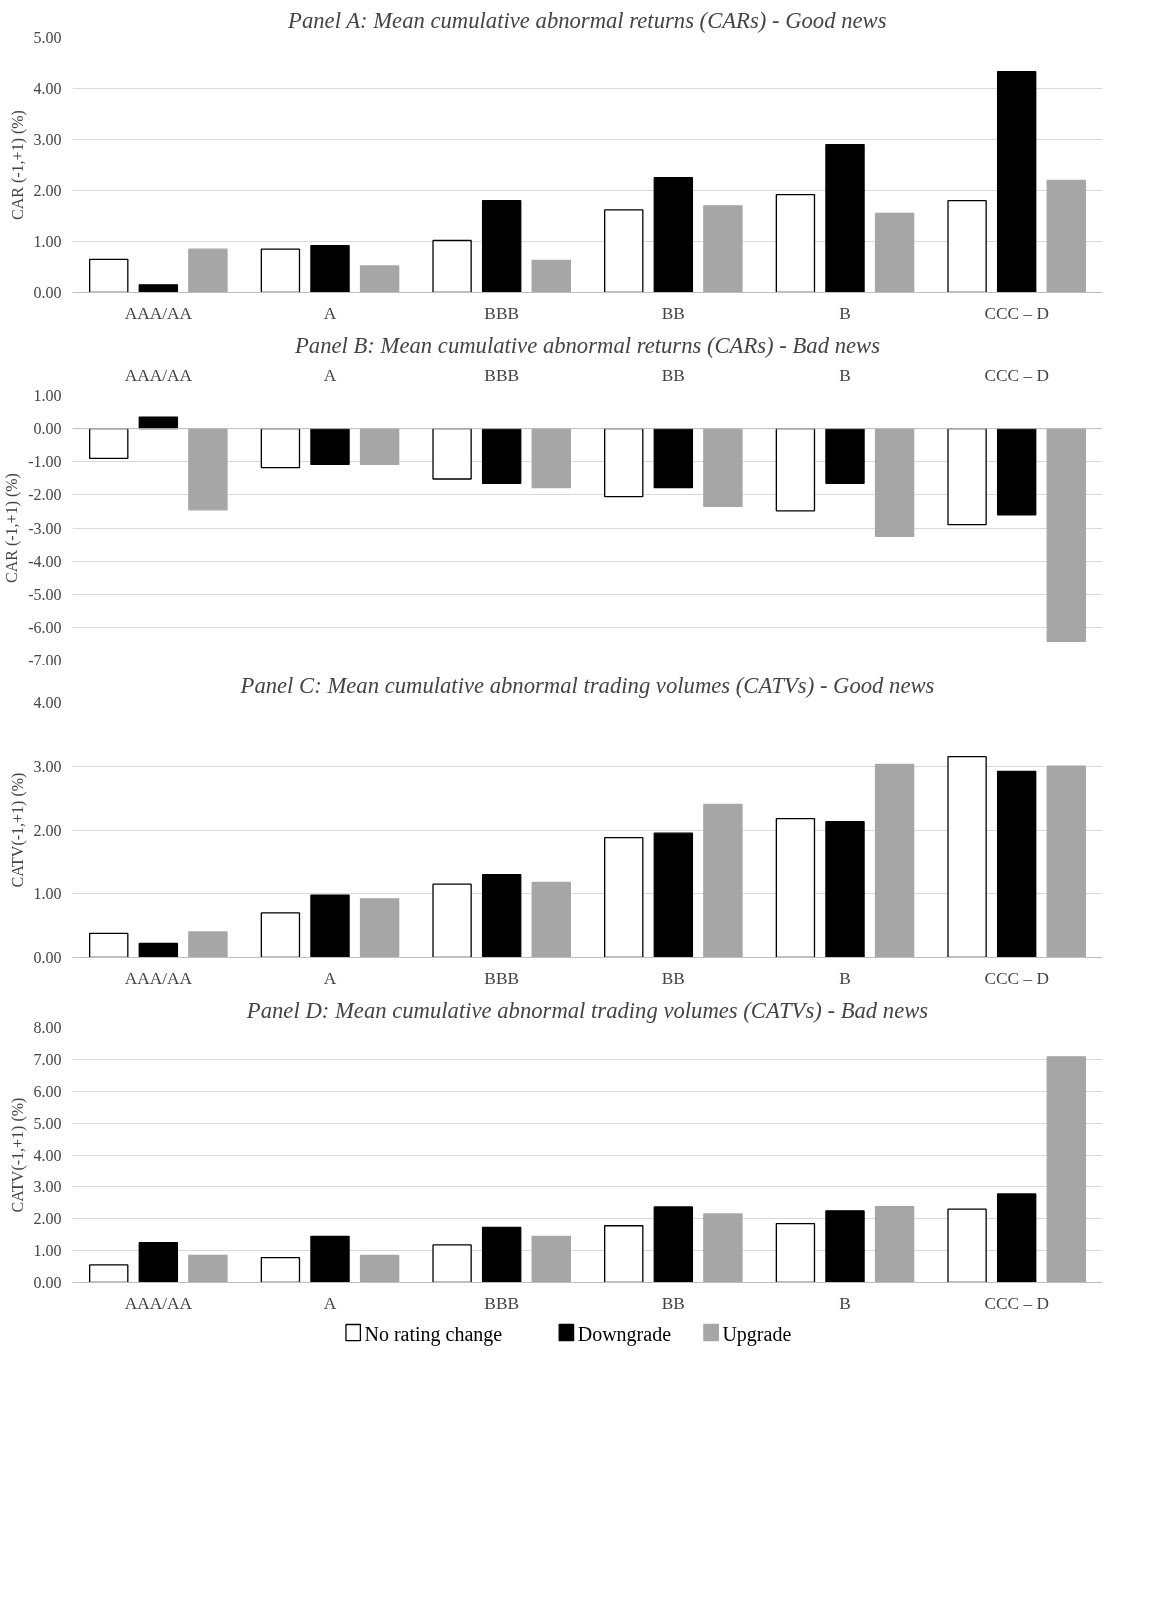 The height and width of the screenshot is (1613, 1150). Describe the element at coordinates (45, 561) in the screenshot. I see `y-tick-label: -4.00` at that location.